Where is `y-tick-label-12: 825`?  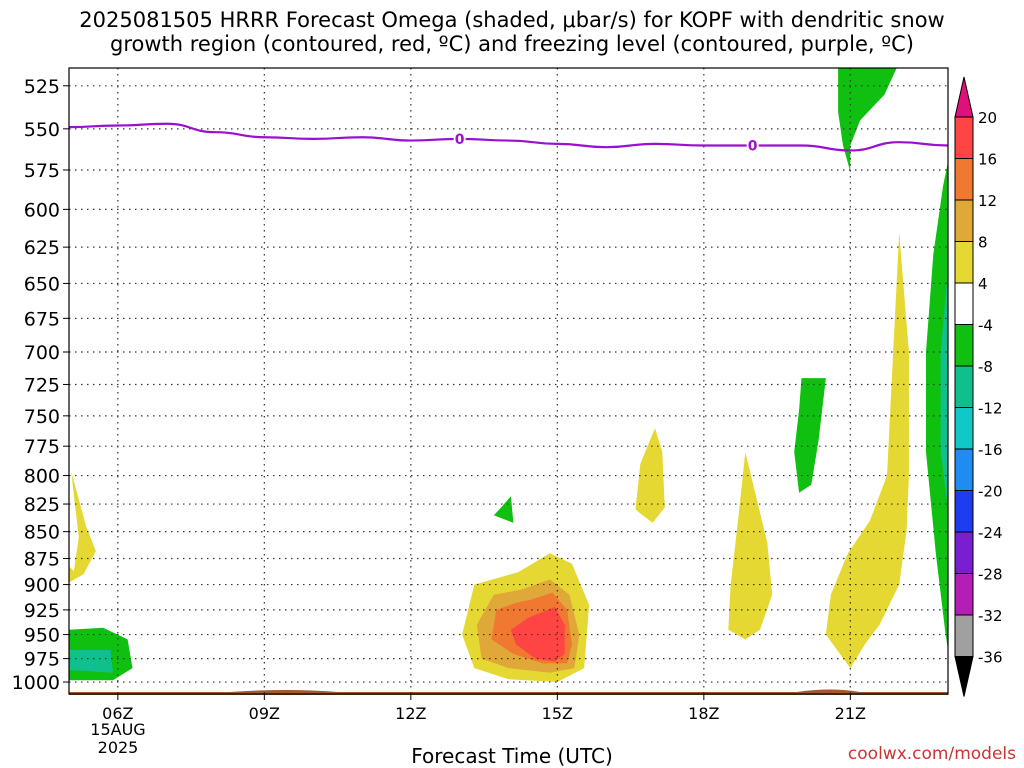
y-tick-label-12: 825 is located at coordinates (42, 505).